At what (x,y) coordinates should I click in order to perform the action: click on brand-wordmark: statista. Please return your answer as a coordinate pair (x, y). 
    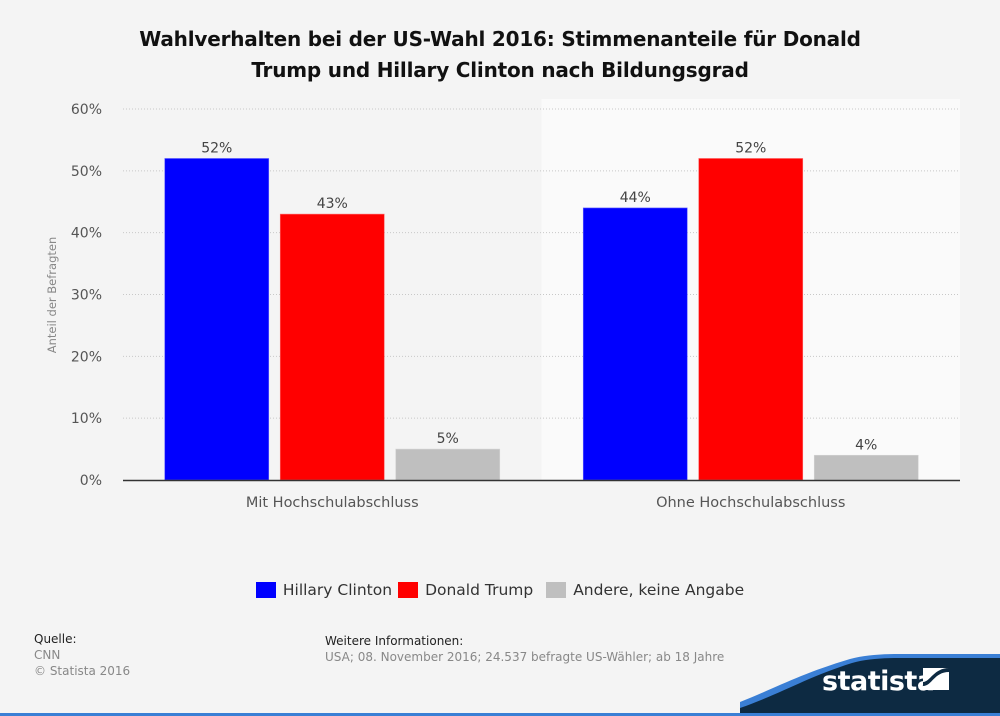
    Looking at the image, I should click on (878, 681).